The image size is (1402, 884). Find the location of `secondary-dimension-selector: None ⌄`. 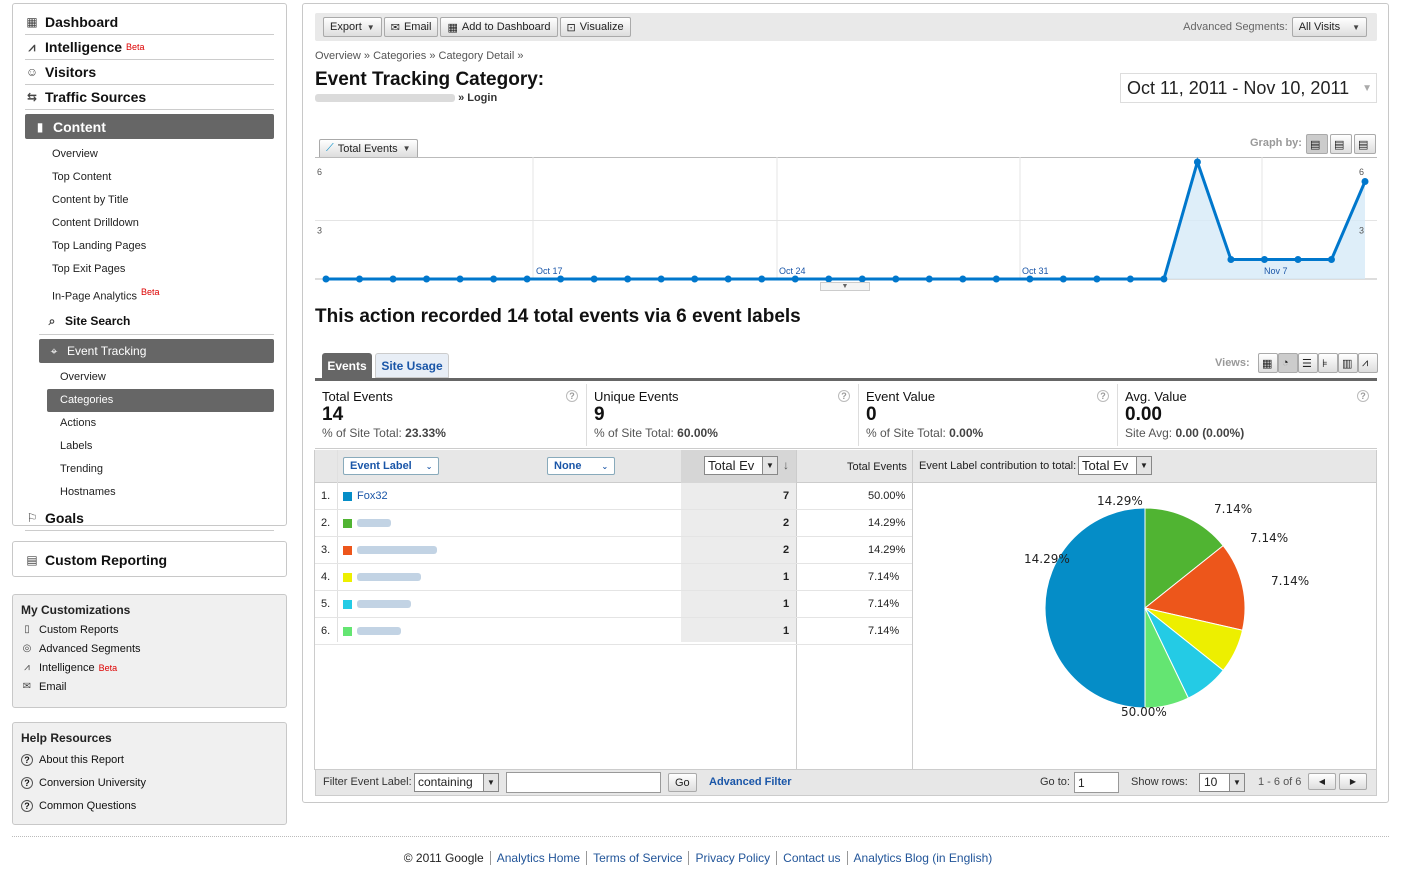

secondary-dimension-selector: None ⌄ is located at coordinates (581, 466).